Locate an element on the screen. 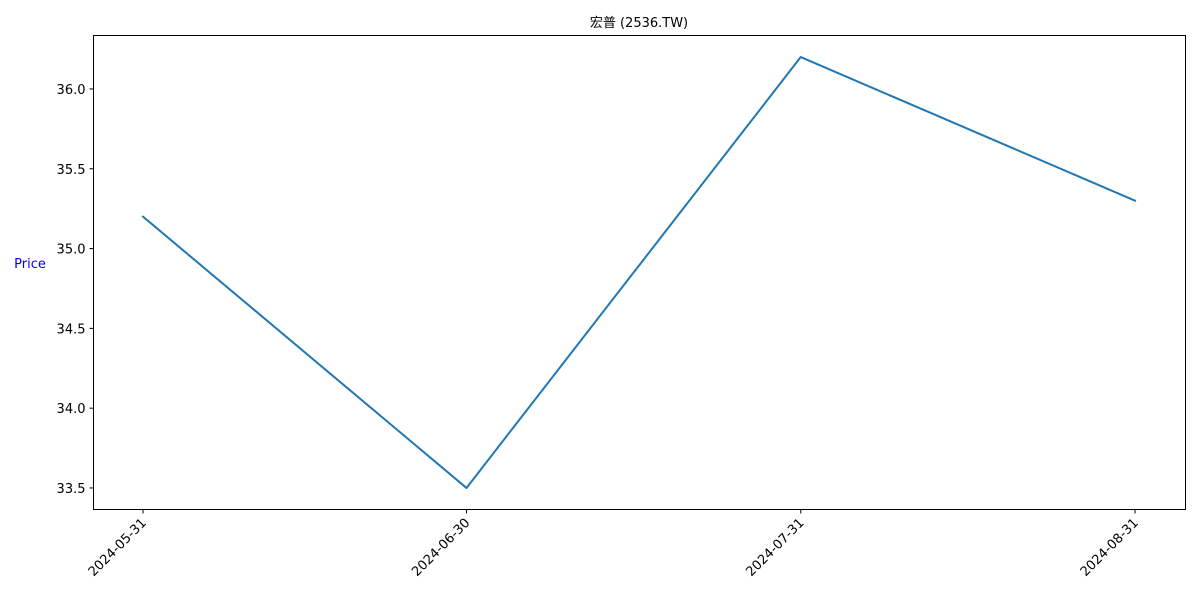 This screenshot has height=600, width=1200. y-tick-label: 34.5 is located at coordinates (71, 329).